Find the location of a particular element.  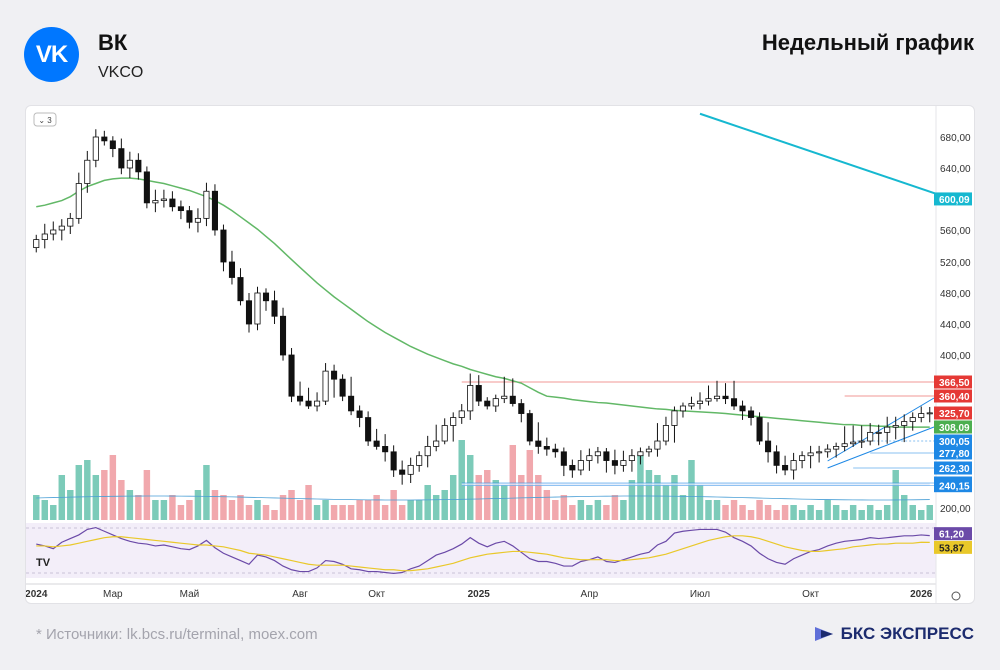

price-badge-label: 308,09 is located at coordinates (954, 428).